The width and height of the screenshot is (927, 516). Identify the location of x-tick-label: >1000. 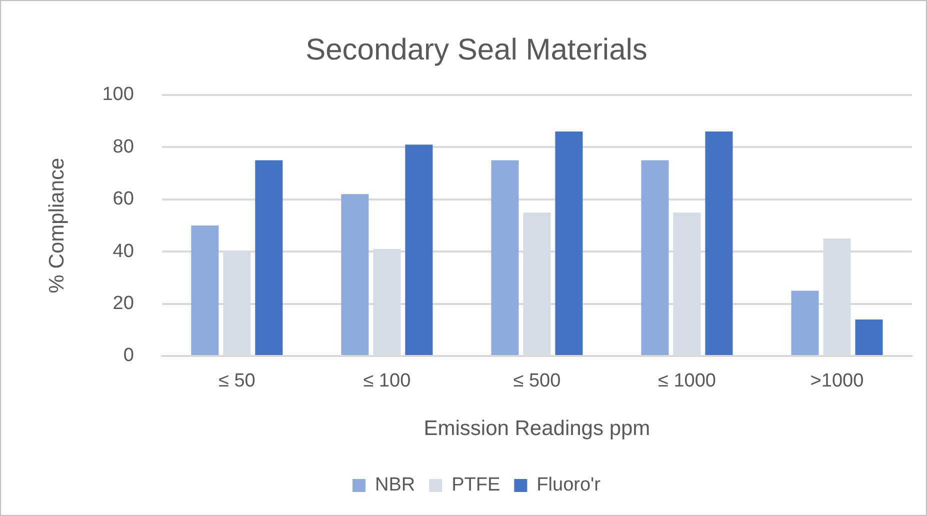
(837, 381).